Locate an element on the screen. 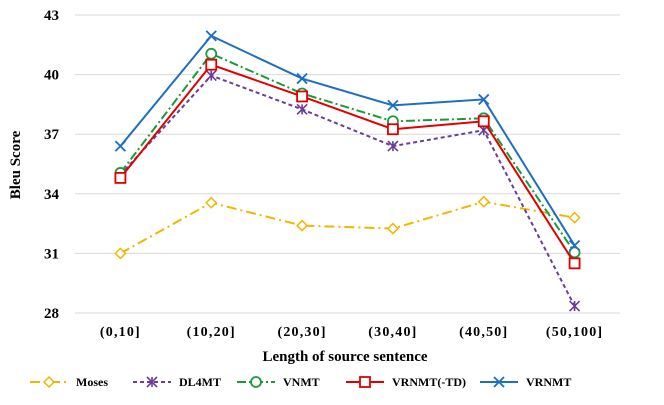 This screenshot has height=405, width=664. legend-item: VRNMT(-TD) is located at coordinates (406, 382).